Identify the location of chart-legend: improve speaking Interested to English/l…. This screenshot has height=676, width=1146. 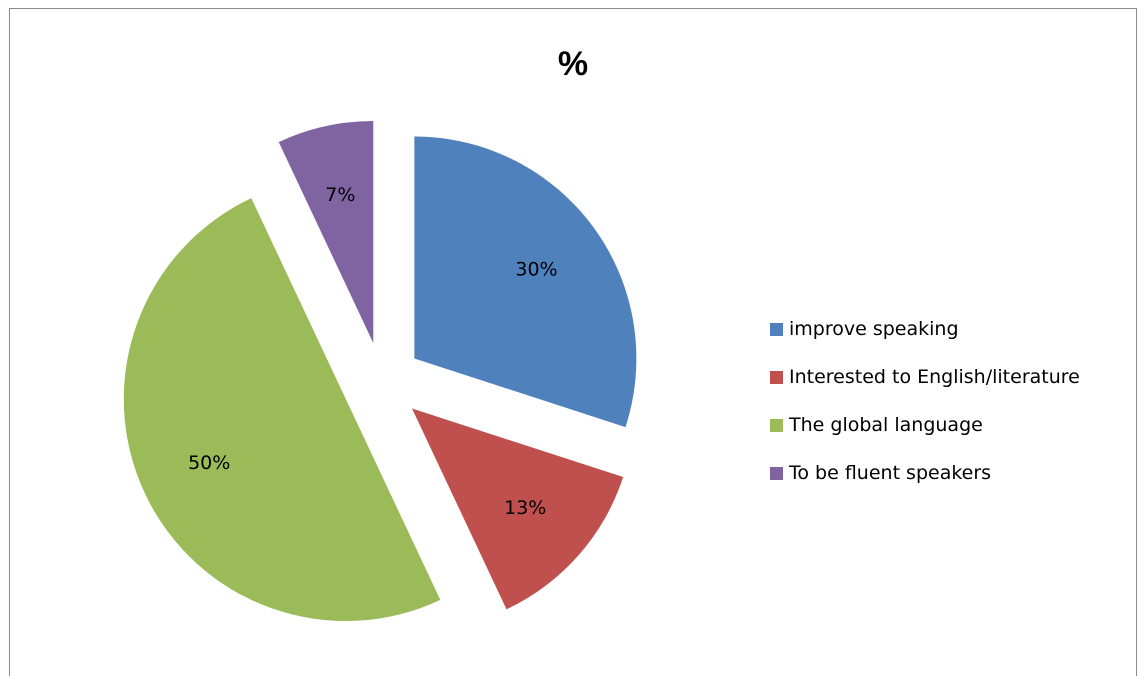
(925, 401).